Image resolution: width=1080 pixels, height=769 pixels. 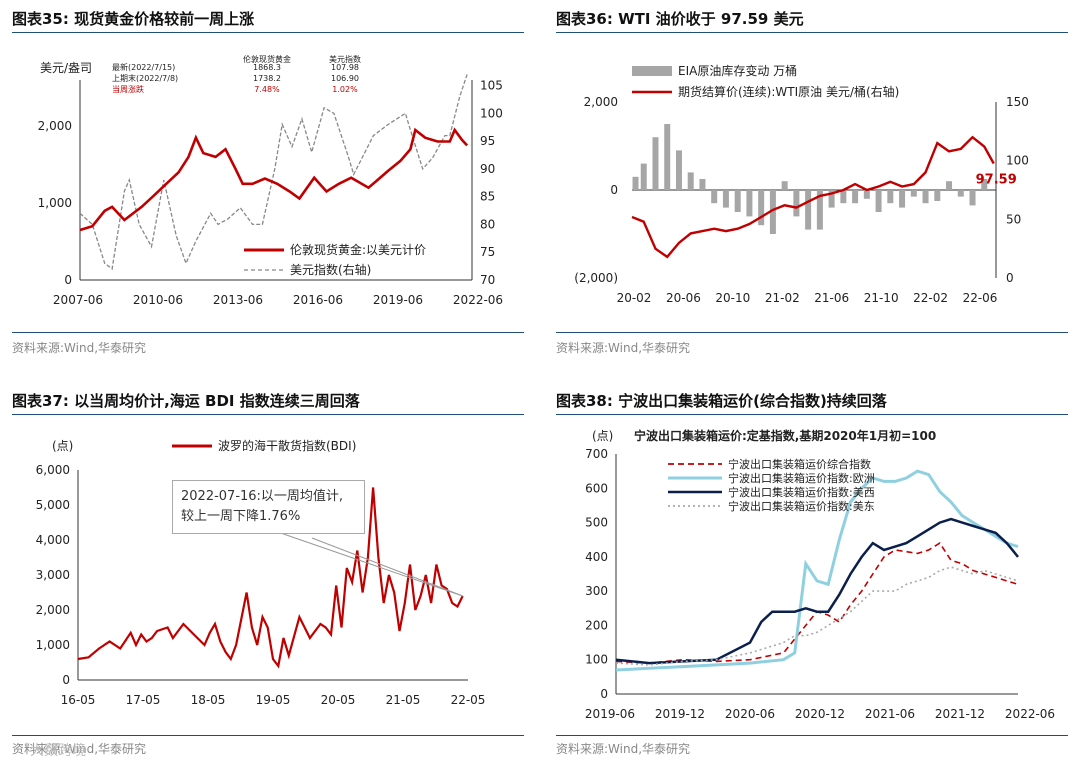 What do you see at coordinates (338, 700) in the screenshot?
I see `bdi-x-tick: 20-05` at bounding box center [338, 700].